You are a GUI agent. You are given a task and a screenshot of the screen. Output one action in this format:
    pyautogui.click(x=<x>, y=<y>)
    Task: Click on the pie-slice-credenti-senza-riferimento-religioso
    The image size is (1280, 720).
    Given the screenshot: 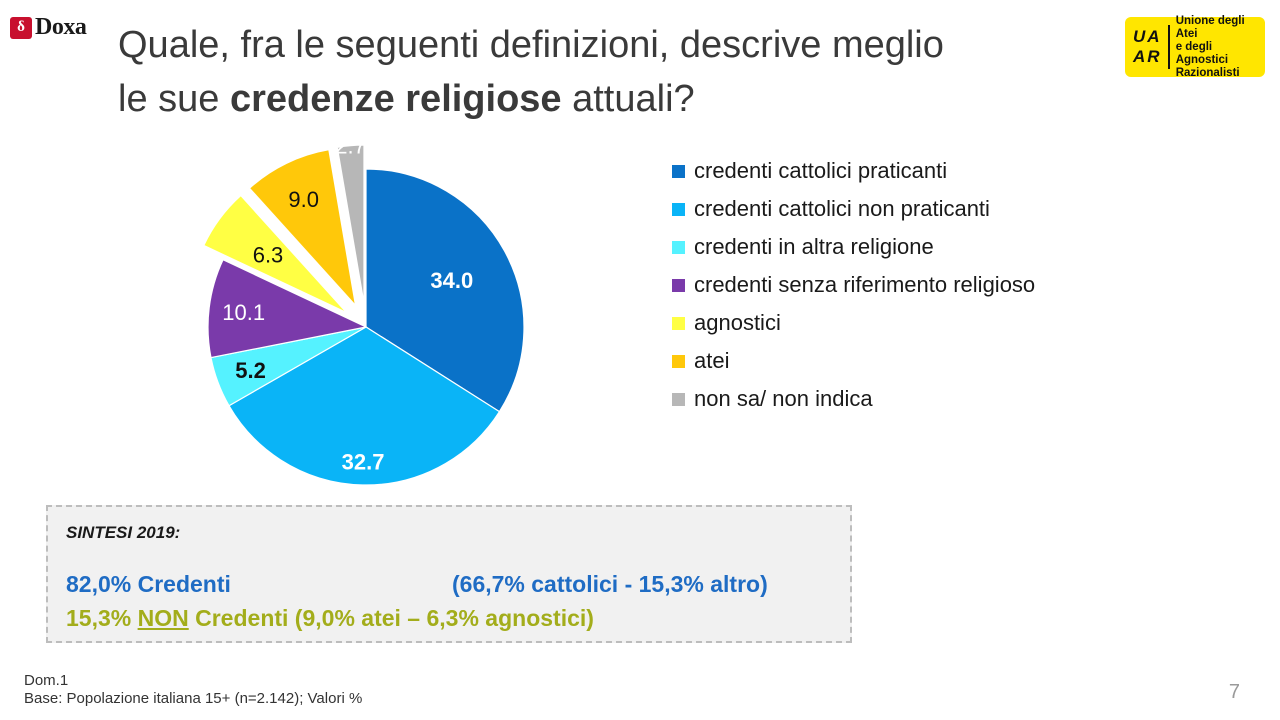 What is the action you would take?
    pyautogui.click(x=287, y=308)
    